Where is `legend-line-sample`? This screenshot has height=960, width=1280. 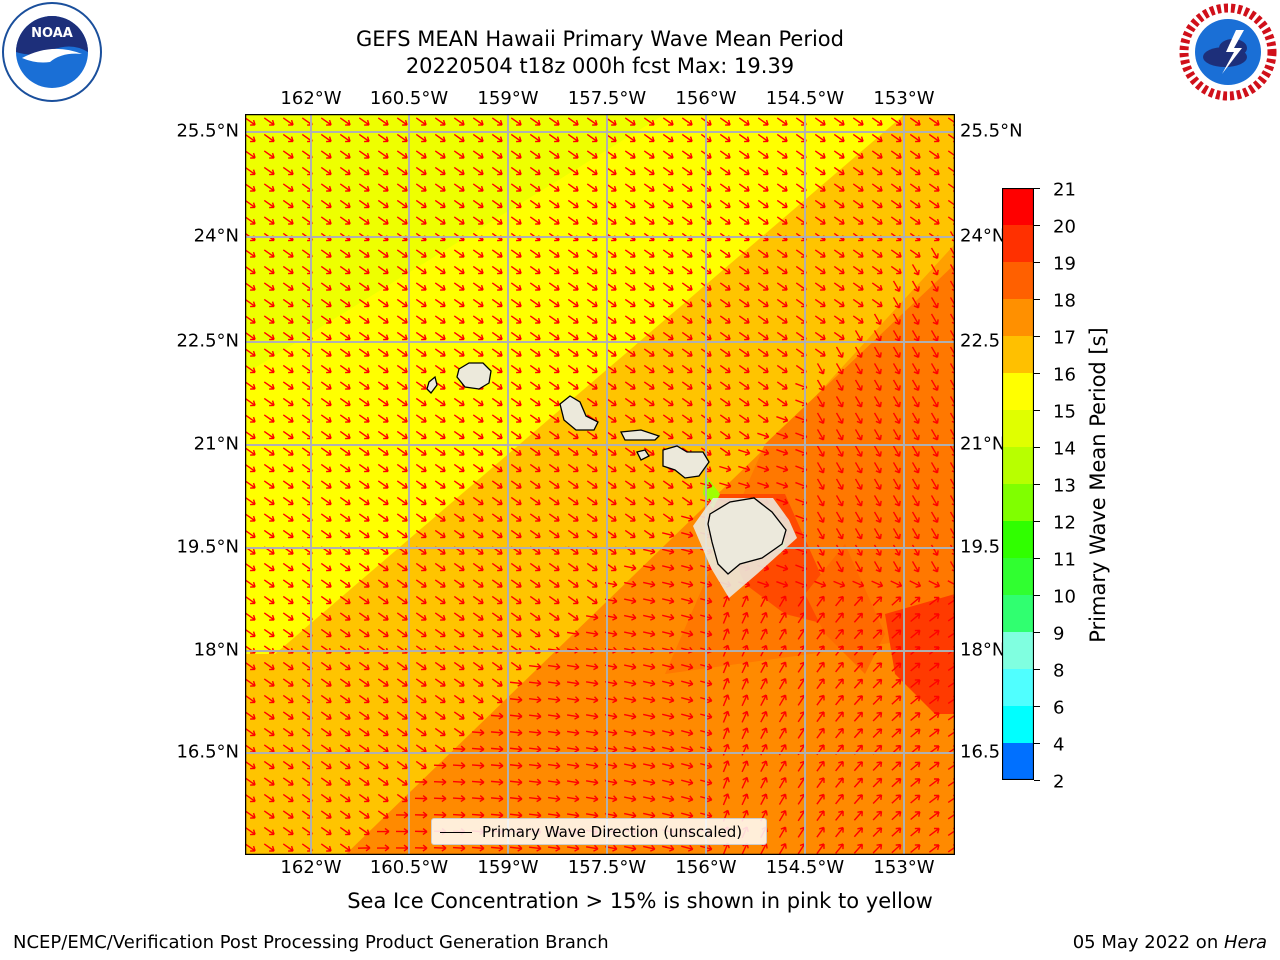
legend-line-sample is located at coordinates (456, 832).